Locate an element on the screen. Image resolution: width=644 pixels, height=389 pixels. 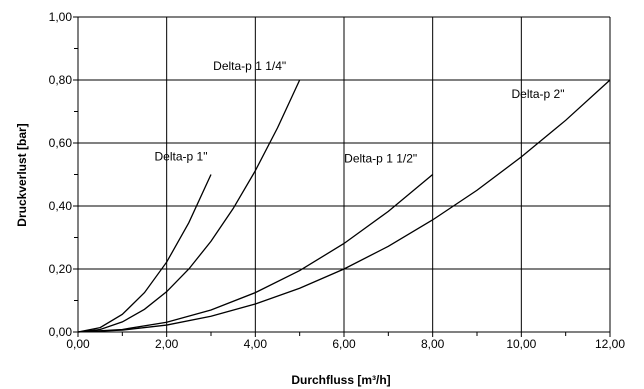
series-label: Delta-p 1 1/2" is located at coordinates (380, 159).